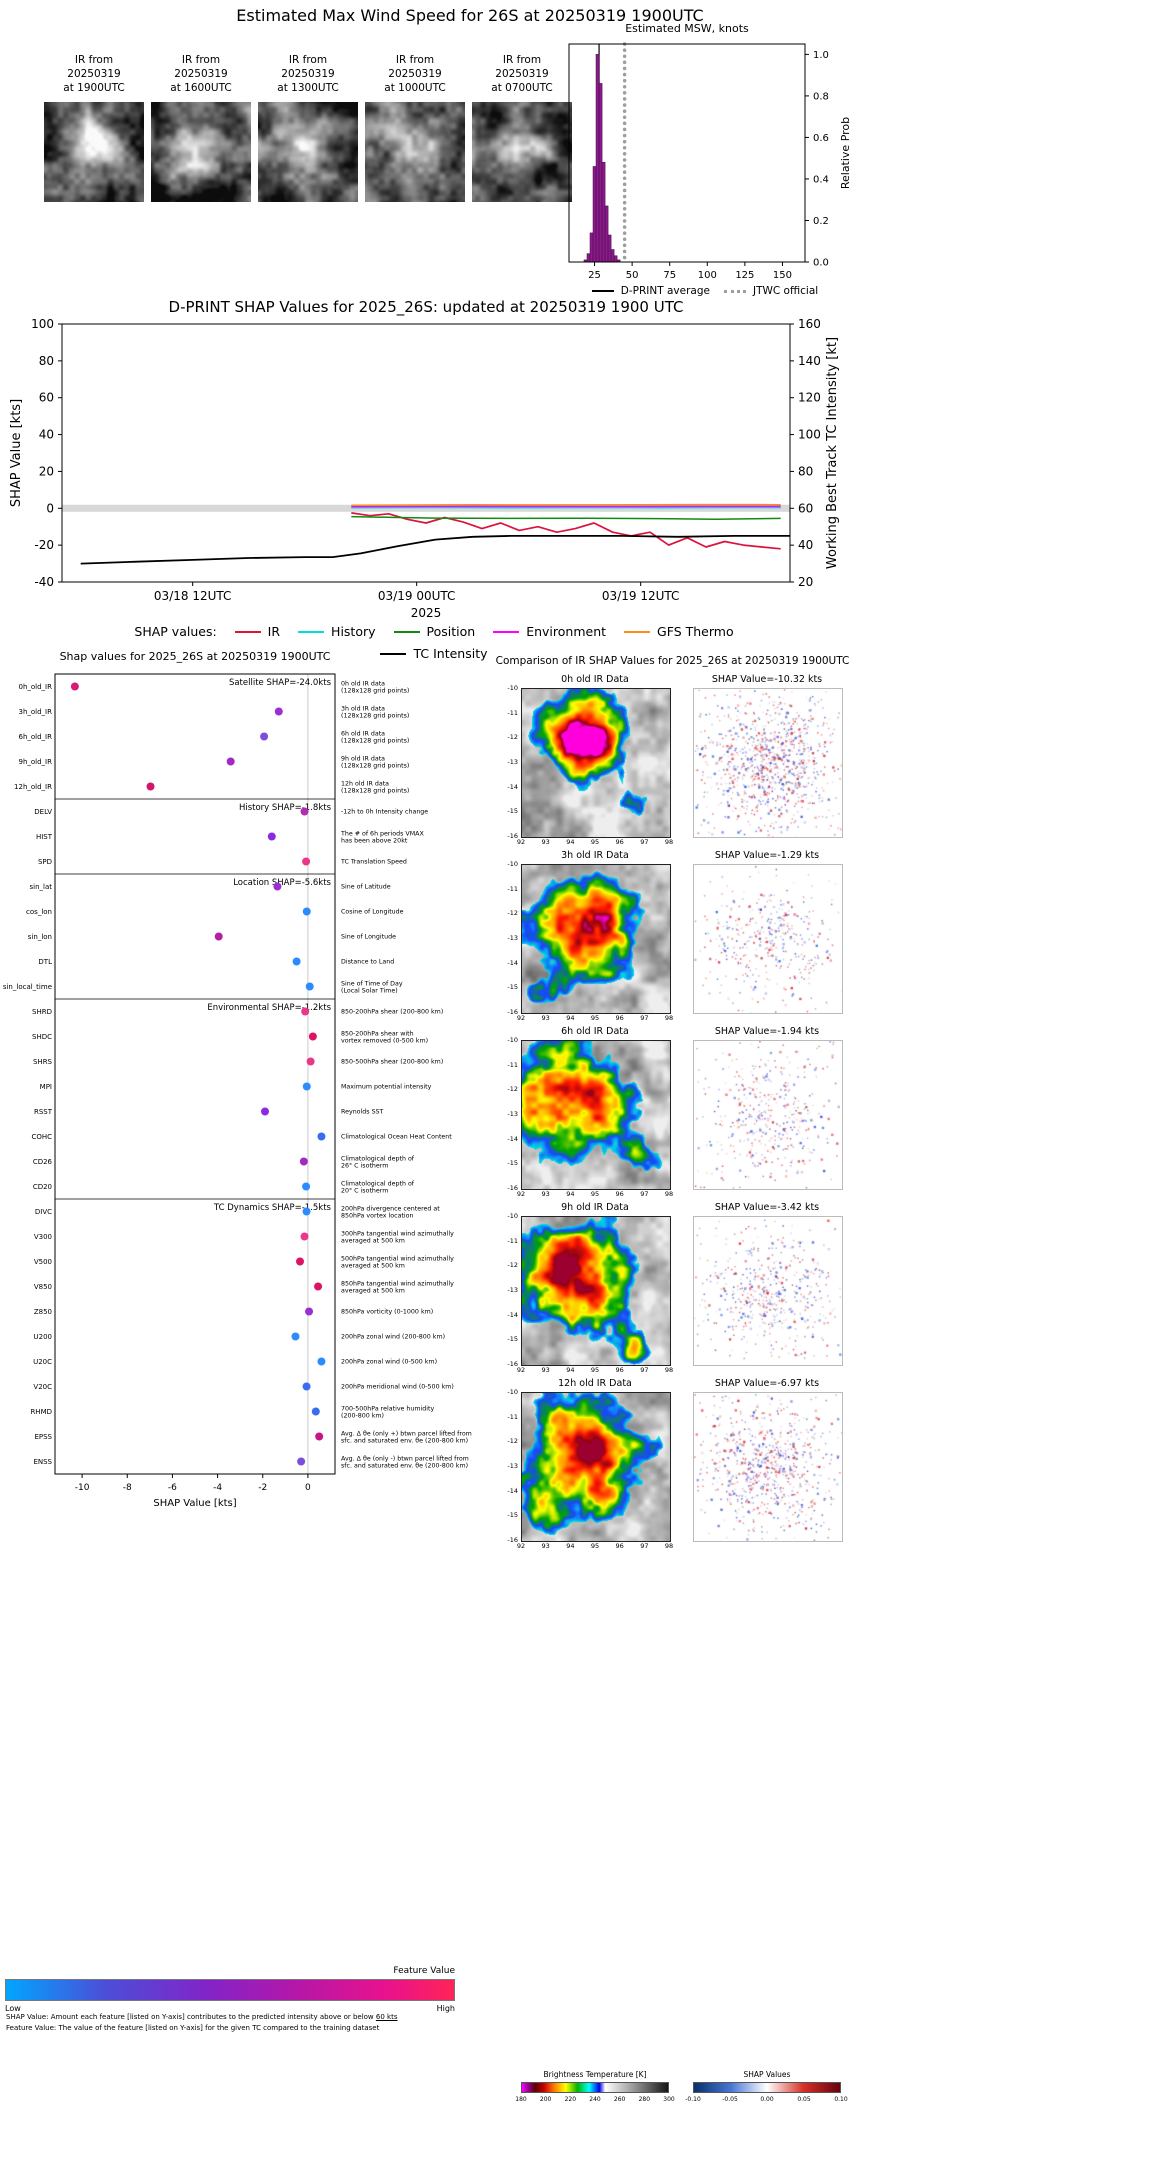 This screenshot has width=1168, height=2158. Describe the element at coordinates (306, 1086) in the screenshot. I see `shap-dot-MPI` at that location.